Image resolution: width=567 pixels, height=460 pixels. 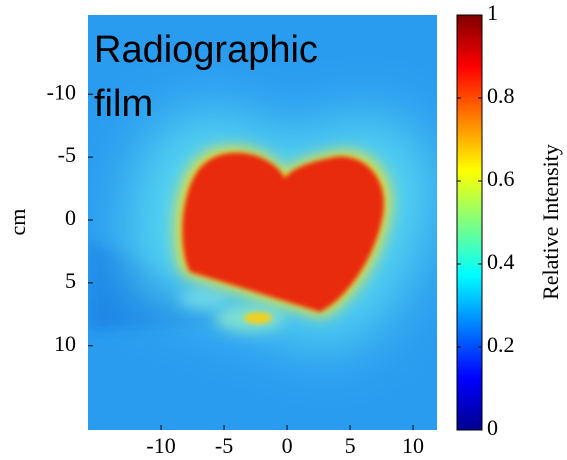 What do you see at coordinates (206, 50) in the screenshot?
I see `annotation: Radiographic` at bounding box center [206, 50].